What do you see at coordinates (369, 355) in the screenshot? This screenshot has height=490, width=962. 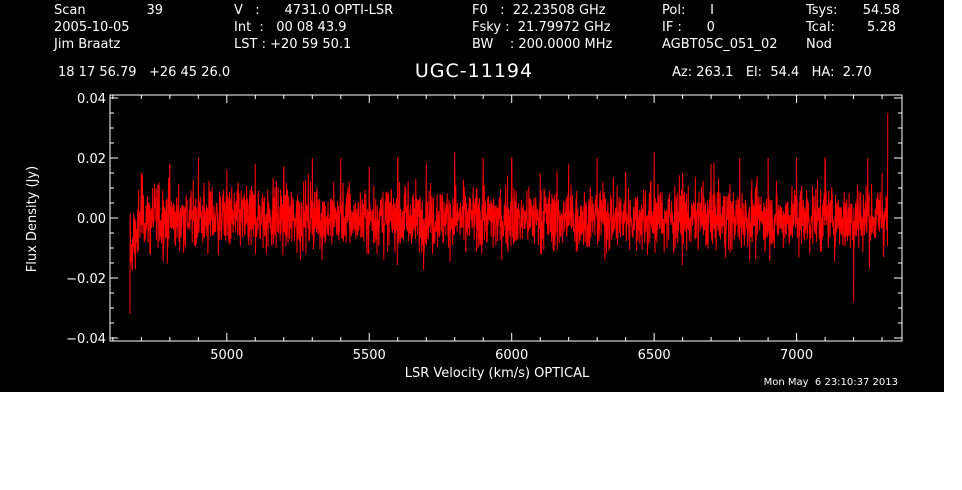 I see `x-tick-label: 5500` at bounding box center [369, 355].